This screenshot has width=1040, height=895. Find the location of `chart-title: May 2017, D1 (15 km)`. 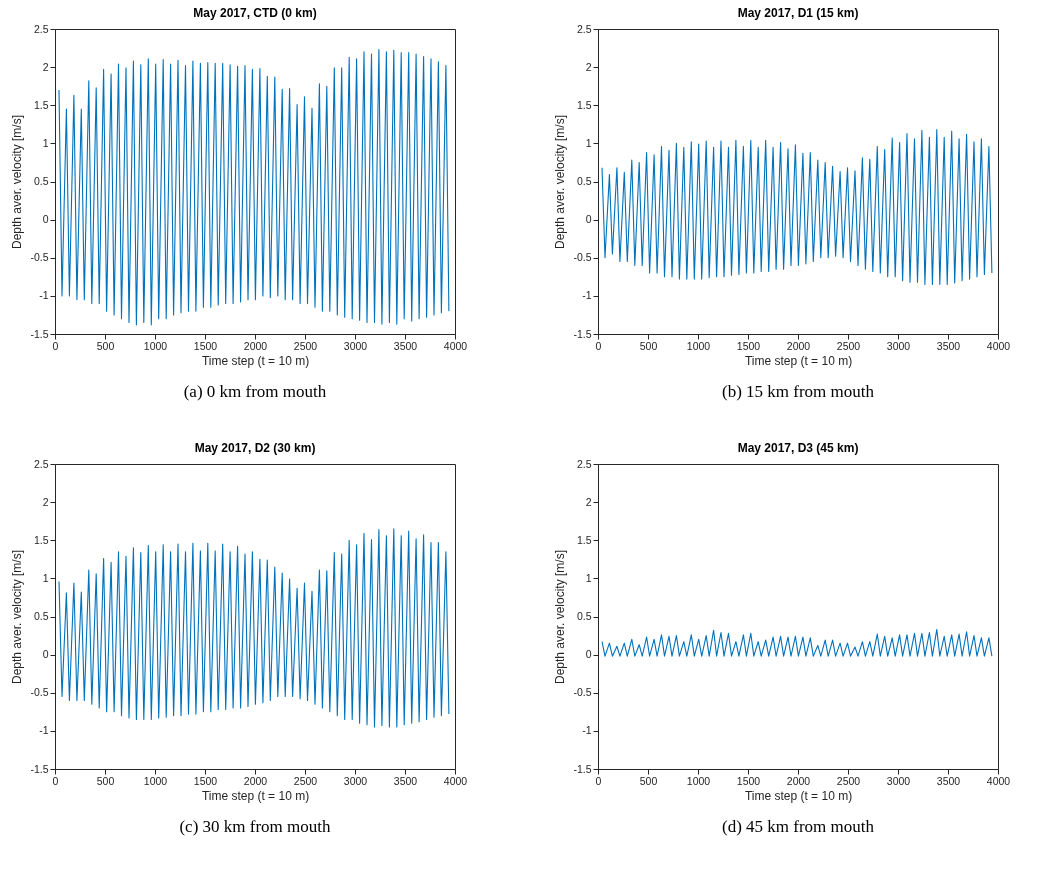

chart-title: May 2017, D1 (15 km) is located at coordinates (798, 13).